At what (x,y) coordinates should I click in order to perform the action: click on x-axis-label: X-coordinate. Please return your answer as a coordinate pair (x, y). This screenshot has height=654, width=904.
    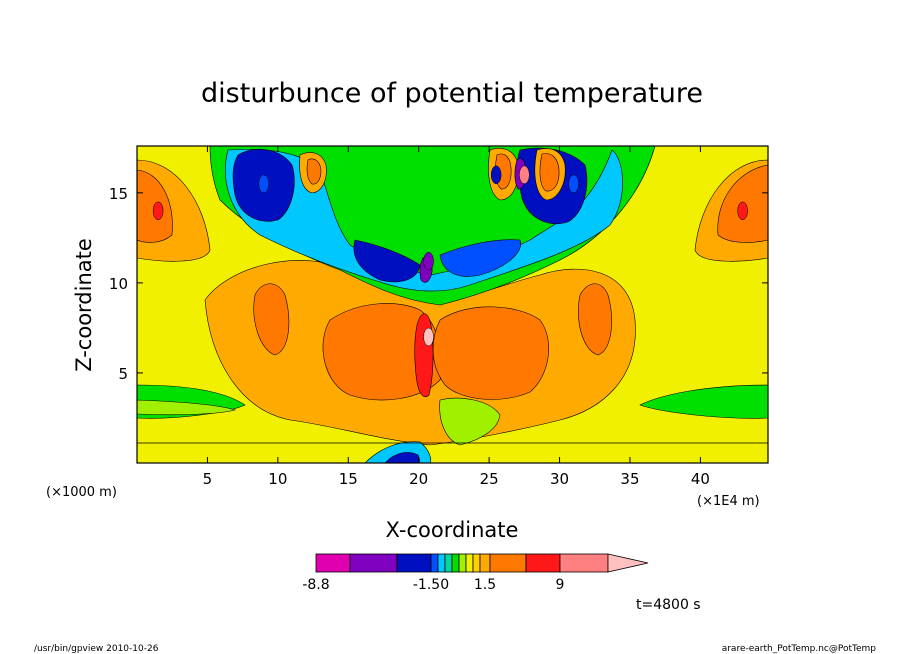
    Looking at the image, I should click on (452, 530).